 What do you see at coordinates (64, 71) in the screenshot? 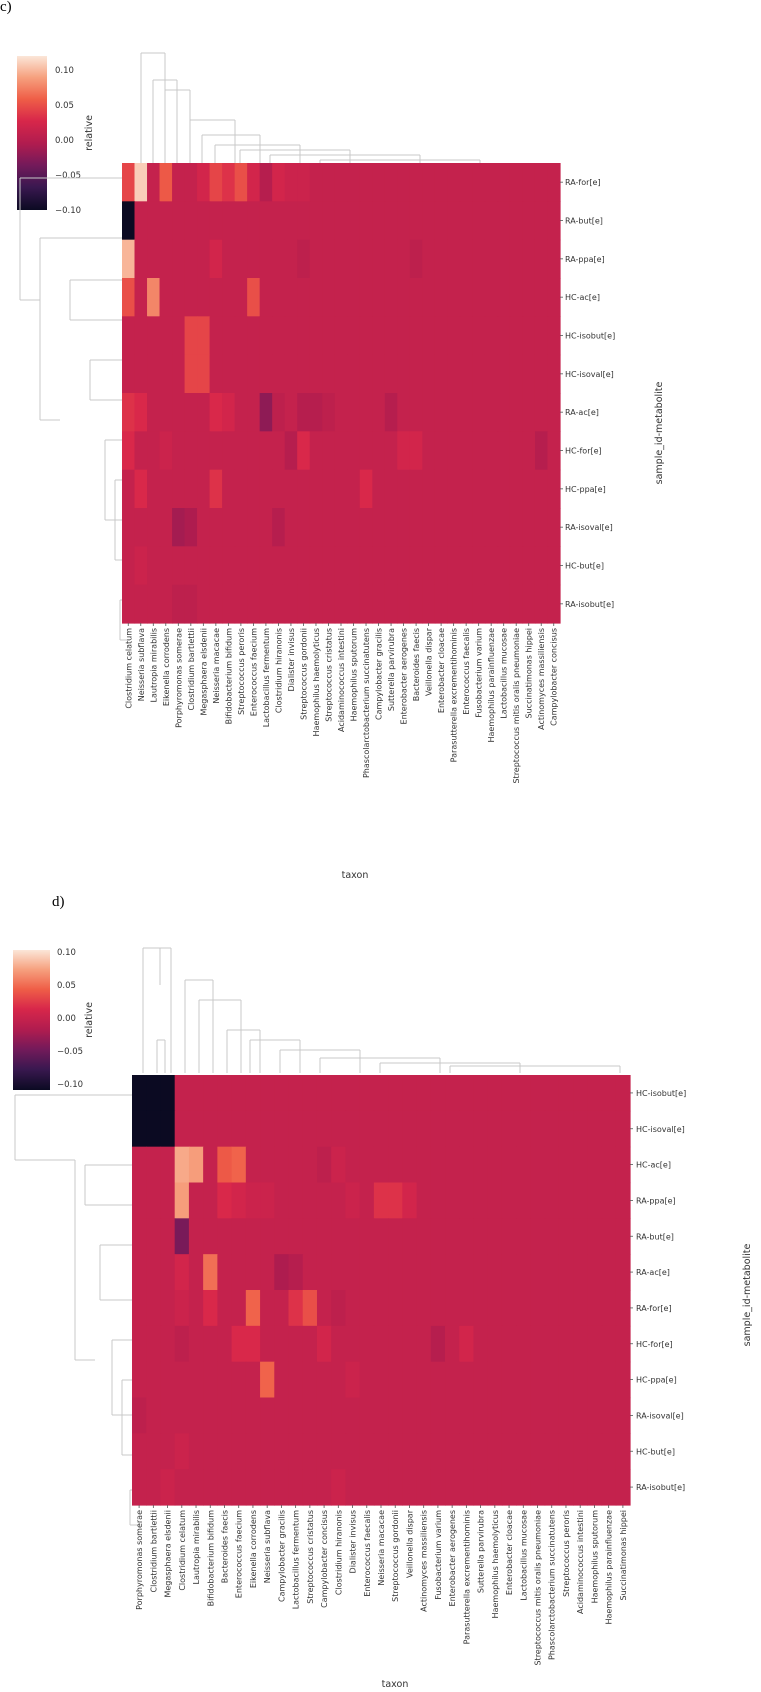
I see `panel-c-colorbar-tick: 0.10` at bounding box center [64, 71].